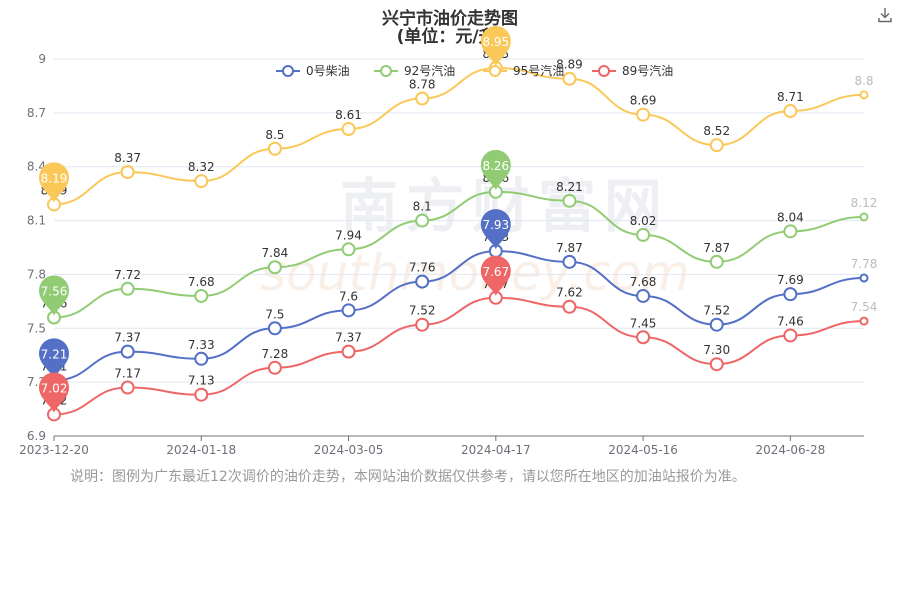 This screenshot has height=600, width=900. What do you see at coordinates (54, 450) in the screenshot?
I see `x-tick-label: 2023-12-20` at bounding box center [54, 450].